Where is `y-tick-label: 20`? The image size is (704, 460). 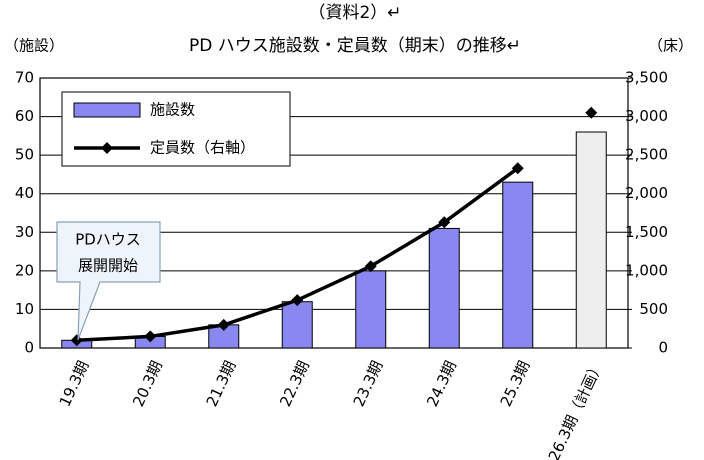 y-tick-label: 20 is located at coordinates (24, 270).